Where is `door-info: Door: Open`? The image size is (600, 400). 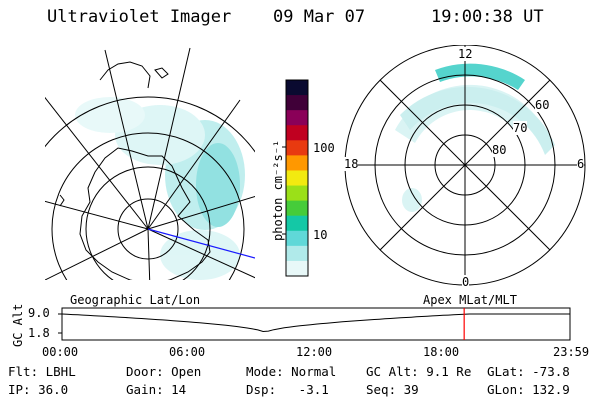
door-info: Door: Open is located at coordinates (164, 371).